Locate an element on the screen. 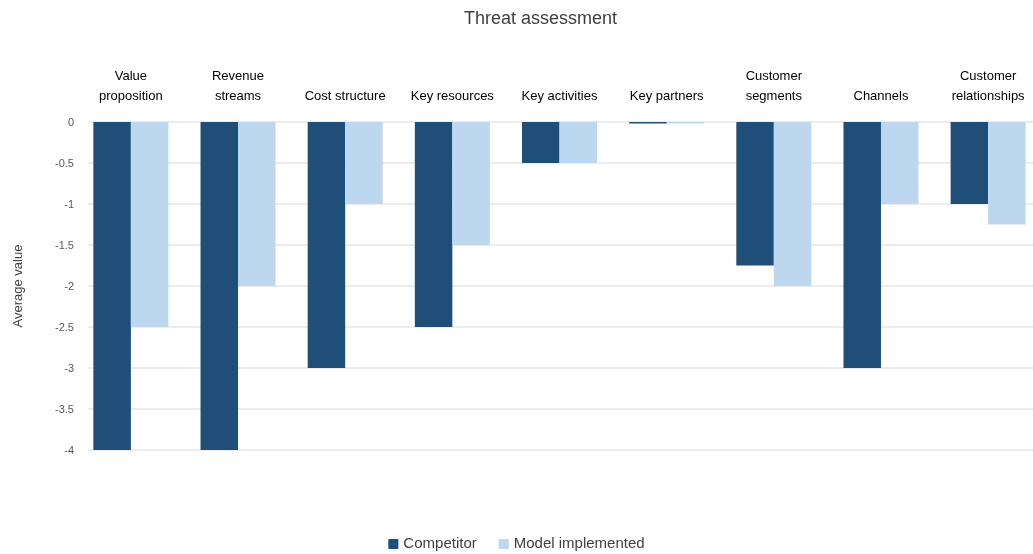  y-axis-title: Average value is located at coordinates (17, 286).